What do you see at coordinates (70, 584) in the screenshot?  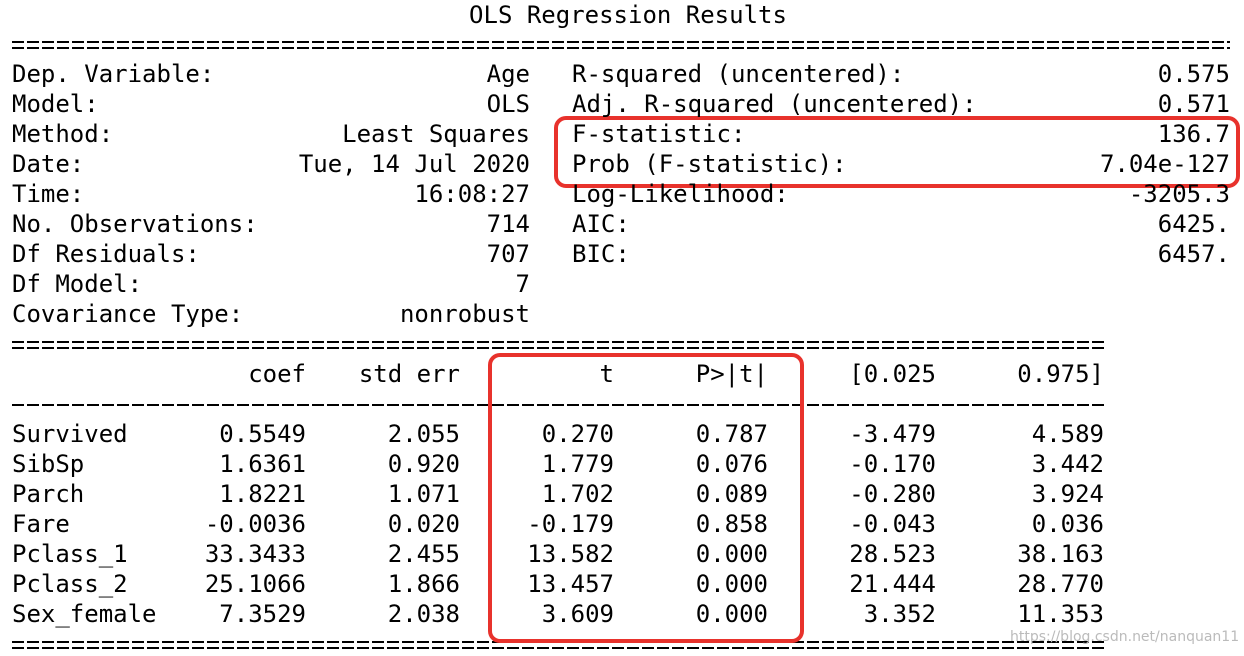 I see `row-label: Pclass_2` at bounding box center [70, 584].